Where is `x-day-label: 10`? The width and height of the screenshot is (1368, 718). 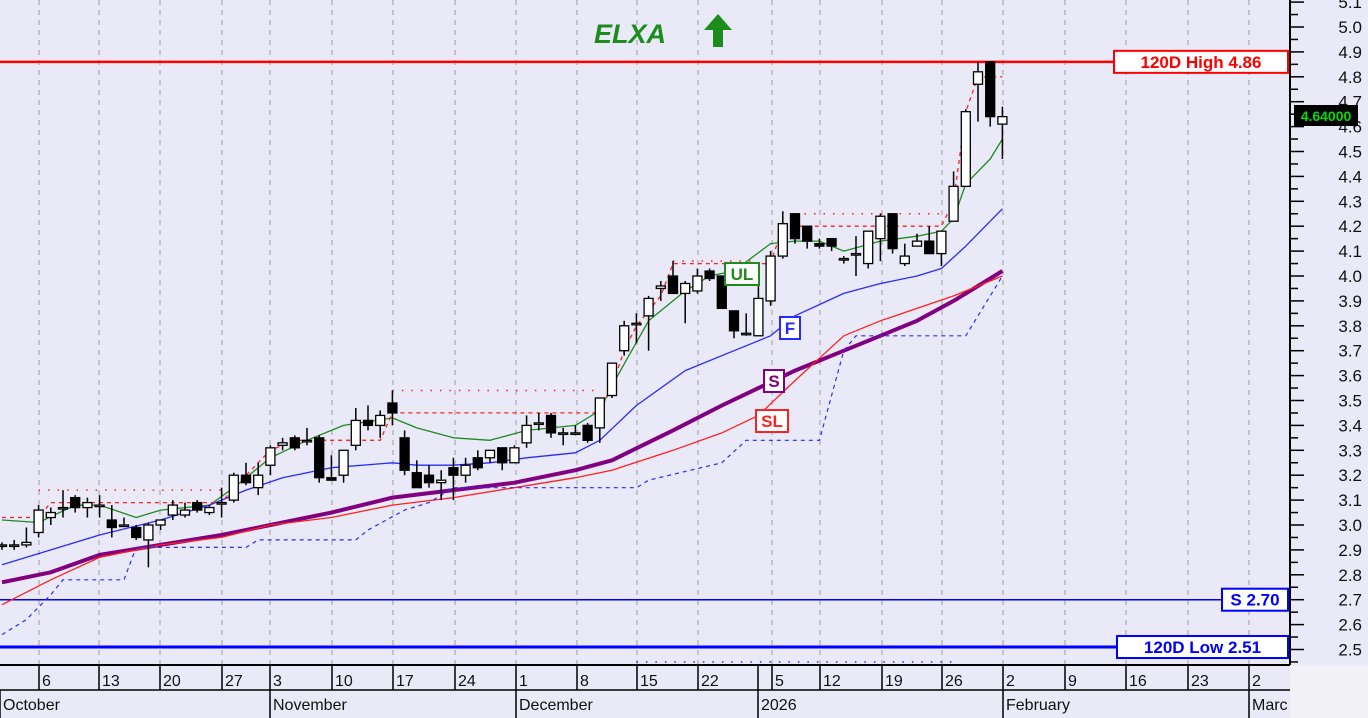
x-day-label: 10 is located at coordinates (344, 681).